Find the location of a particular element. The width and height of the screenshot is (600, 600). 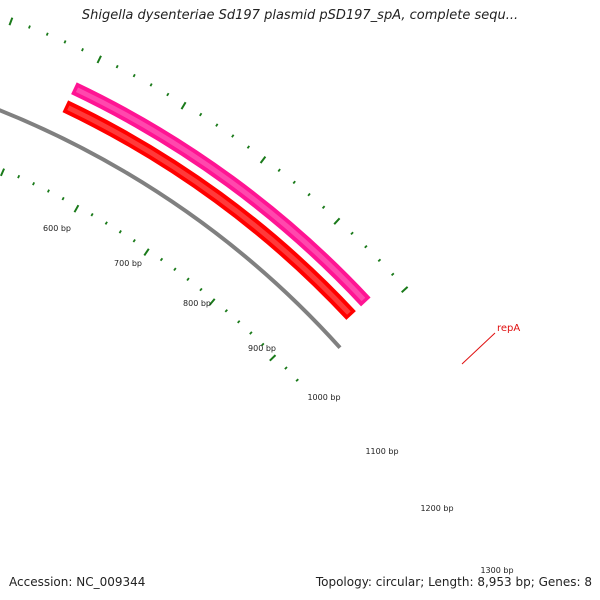

tick-label: 1300 bp is located at coordinates (496, 570).